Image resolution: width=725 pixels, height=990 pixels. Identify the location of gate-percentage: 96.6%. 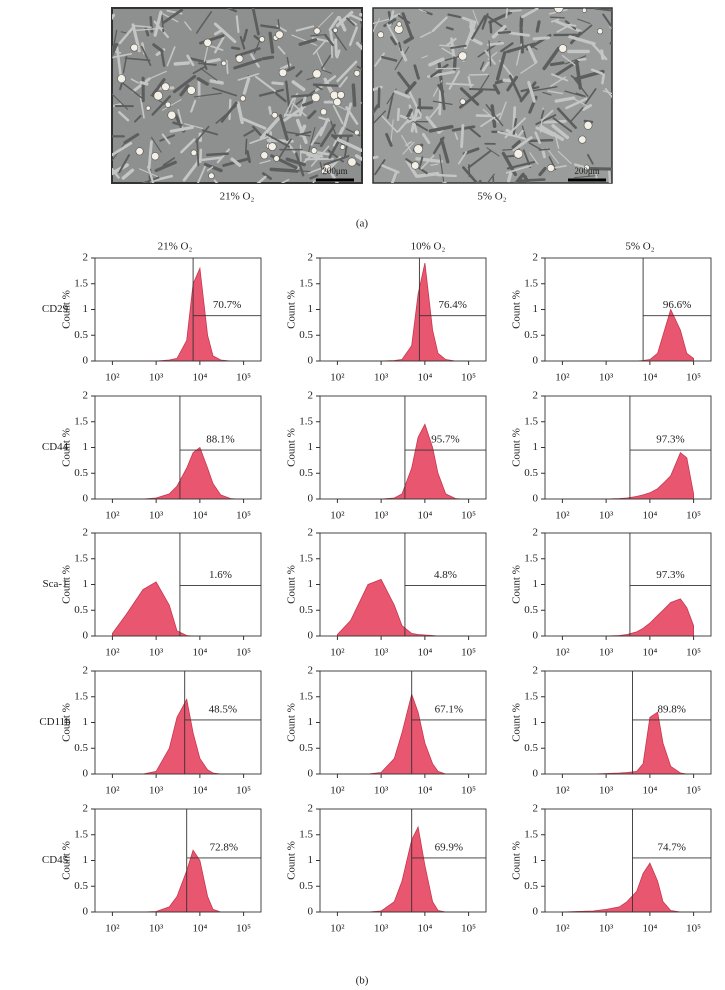
(677, 305).